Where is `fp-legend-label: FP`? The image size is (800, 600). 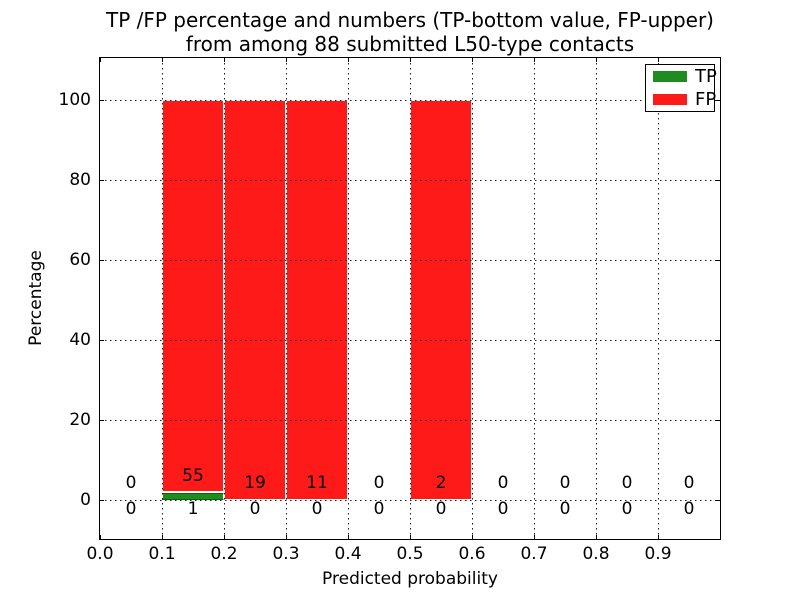
fp-legend-label: FP is located at coordinates (706, 99).